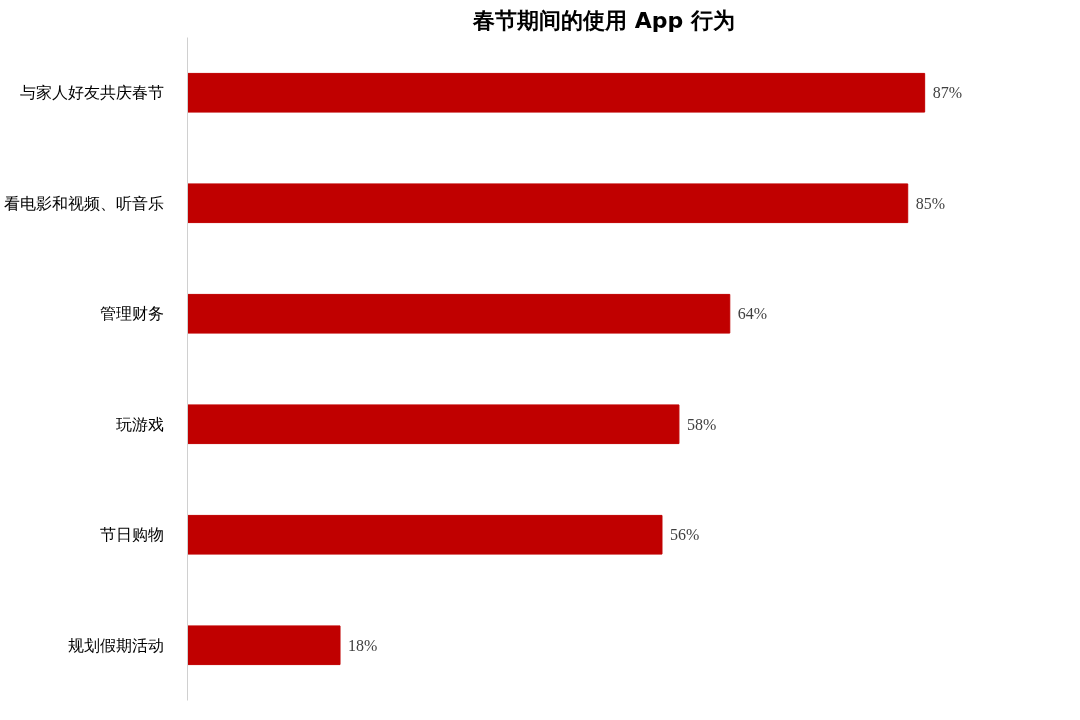  What do you see at coordinates (701, 424) in the screenshot?
I see `data-label: 58%` at bounding box center [701, 424].